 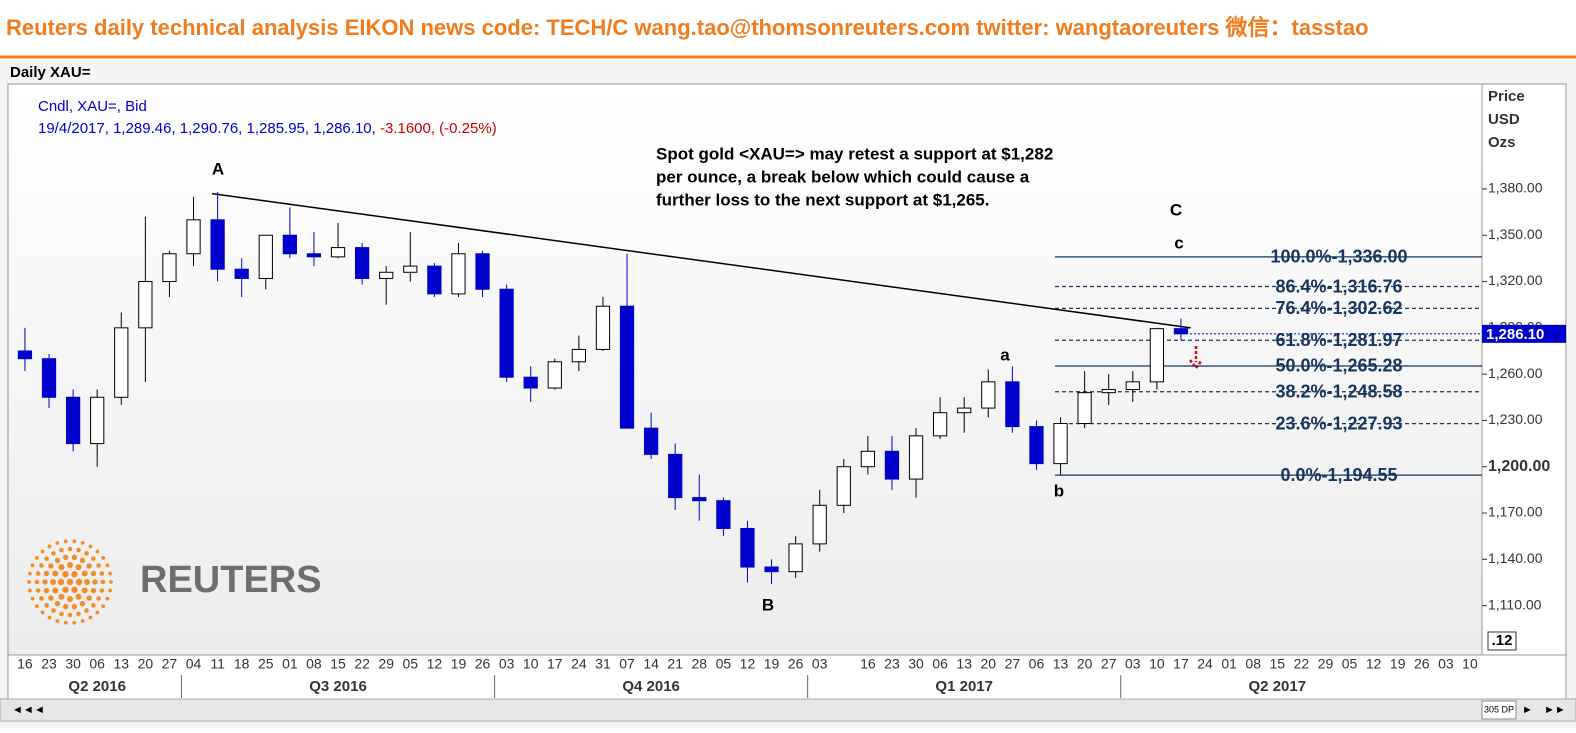 I want to click on fib-label: 38.2%-1,248.58, so click(x=1338, y=392).